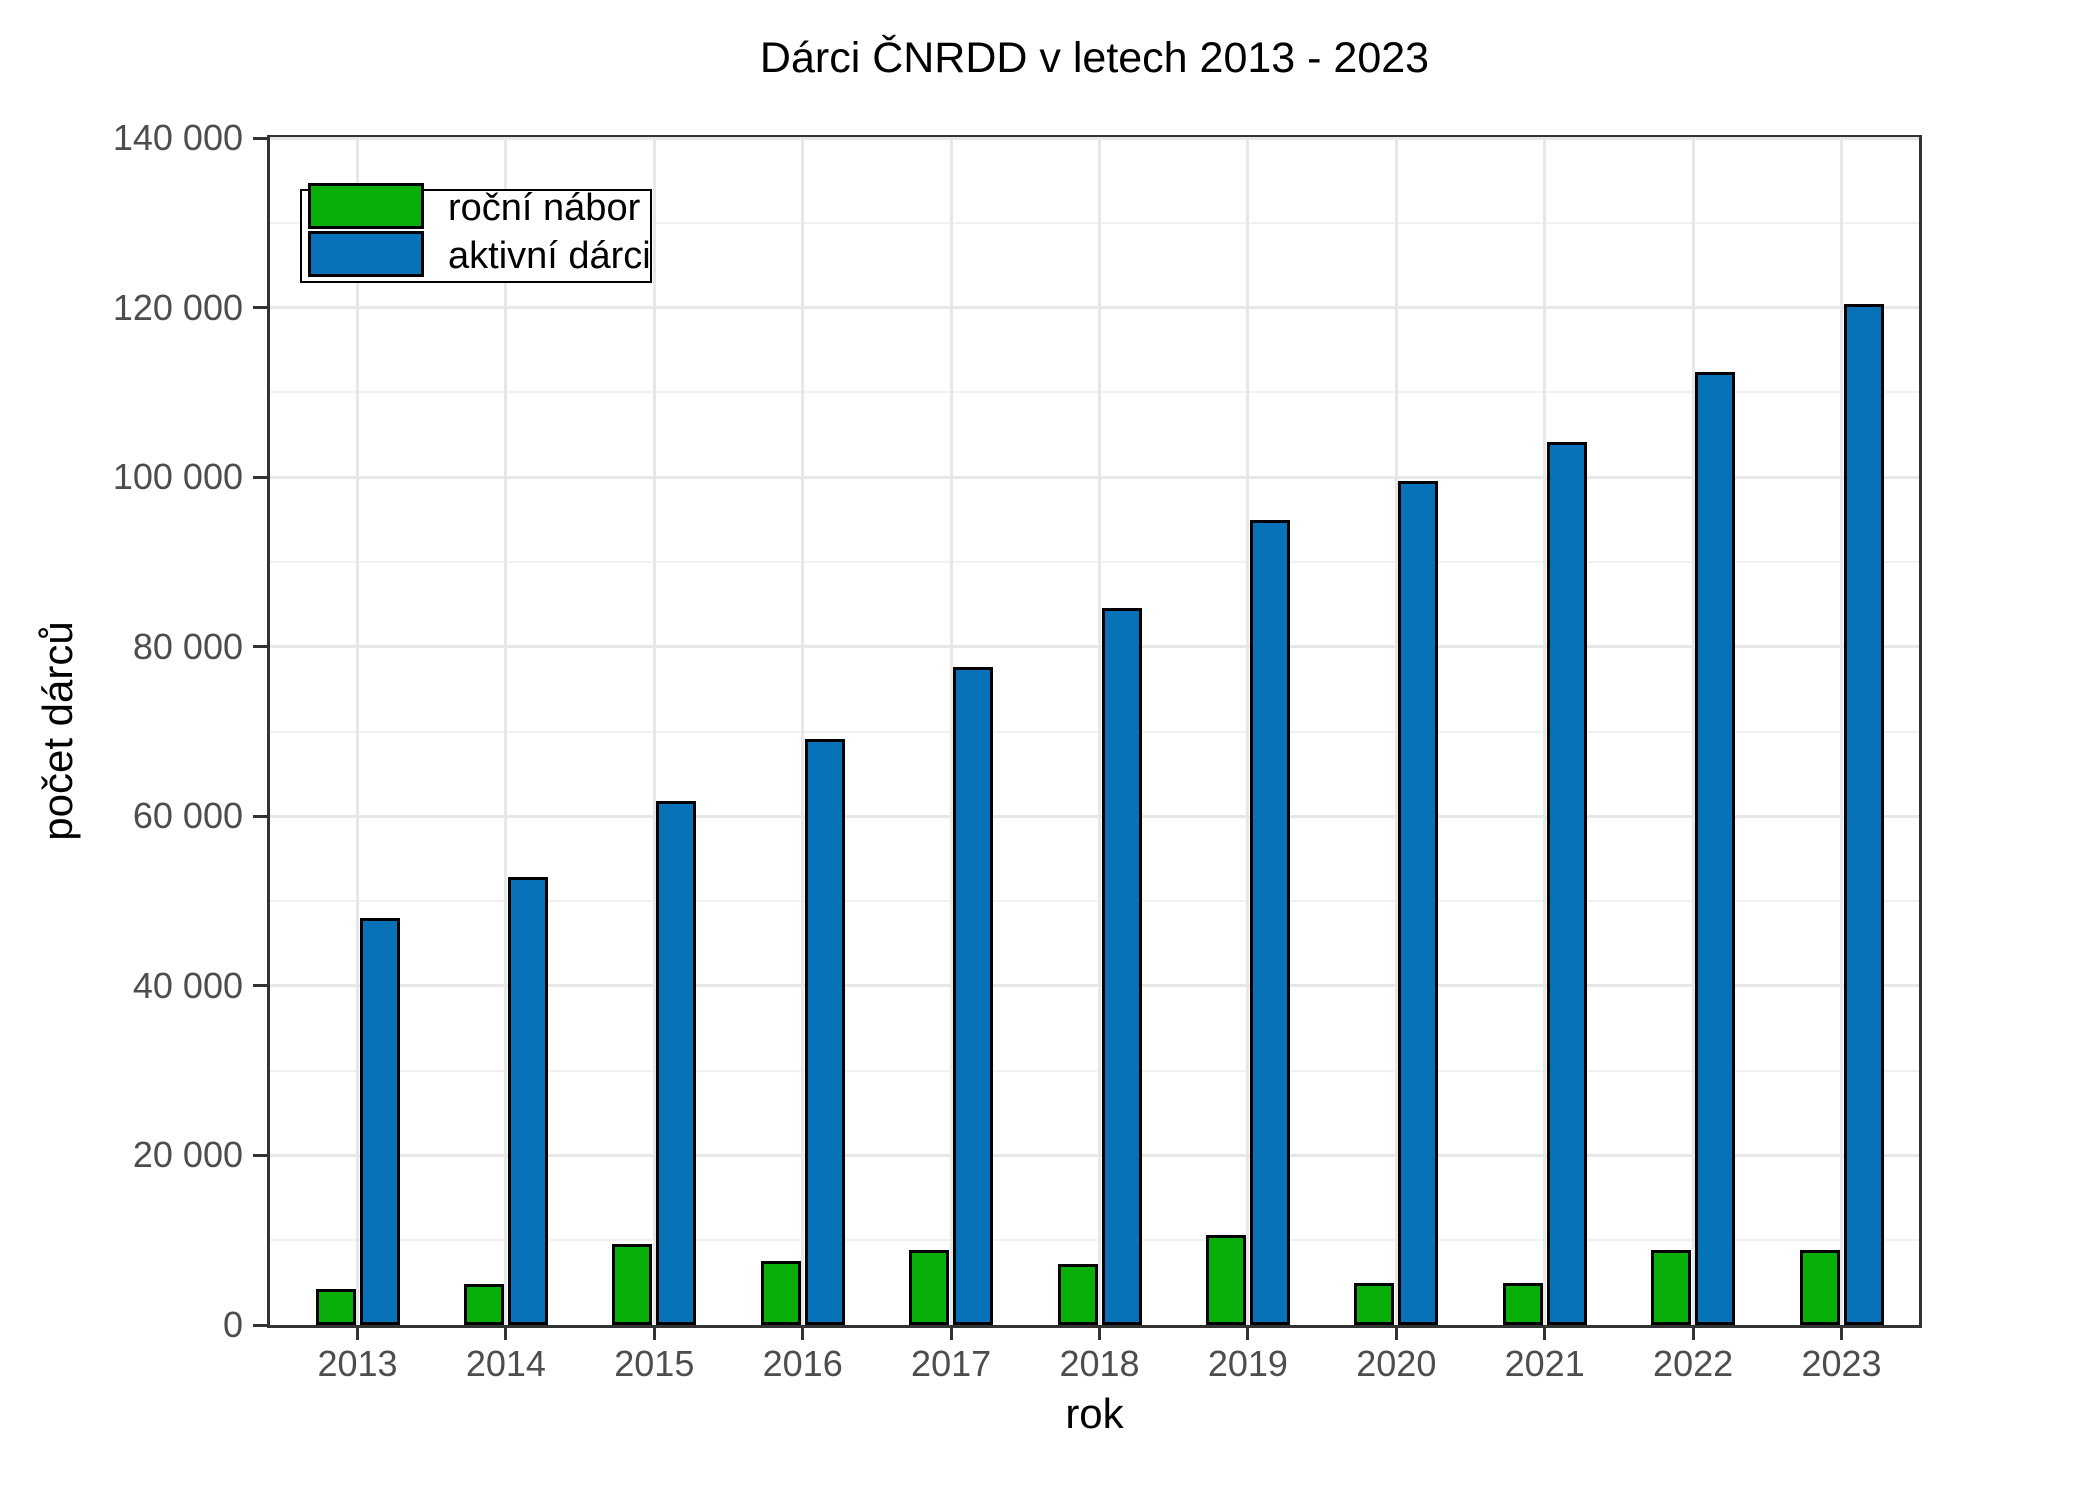  What do you see at coordinates (1099, 1363) in the screenshot?
I see `x-tick-label: 2018` at bounding box center [1099, 1363].